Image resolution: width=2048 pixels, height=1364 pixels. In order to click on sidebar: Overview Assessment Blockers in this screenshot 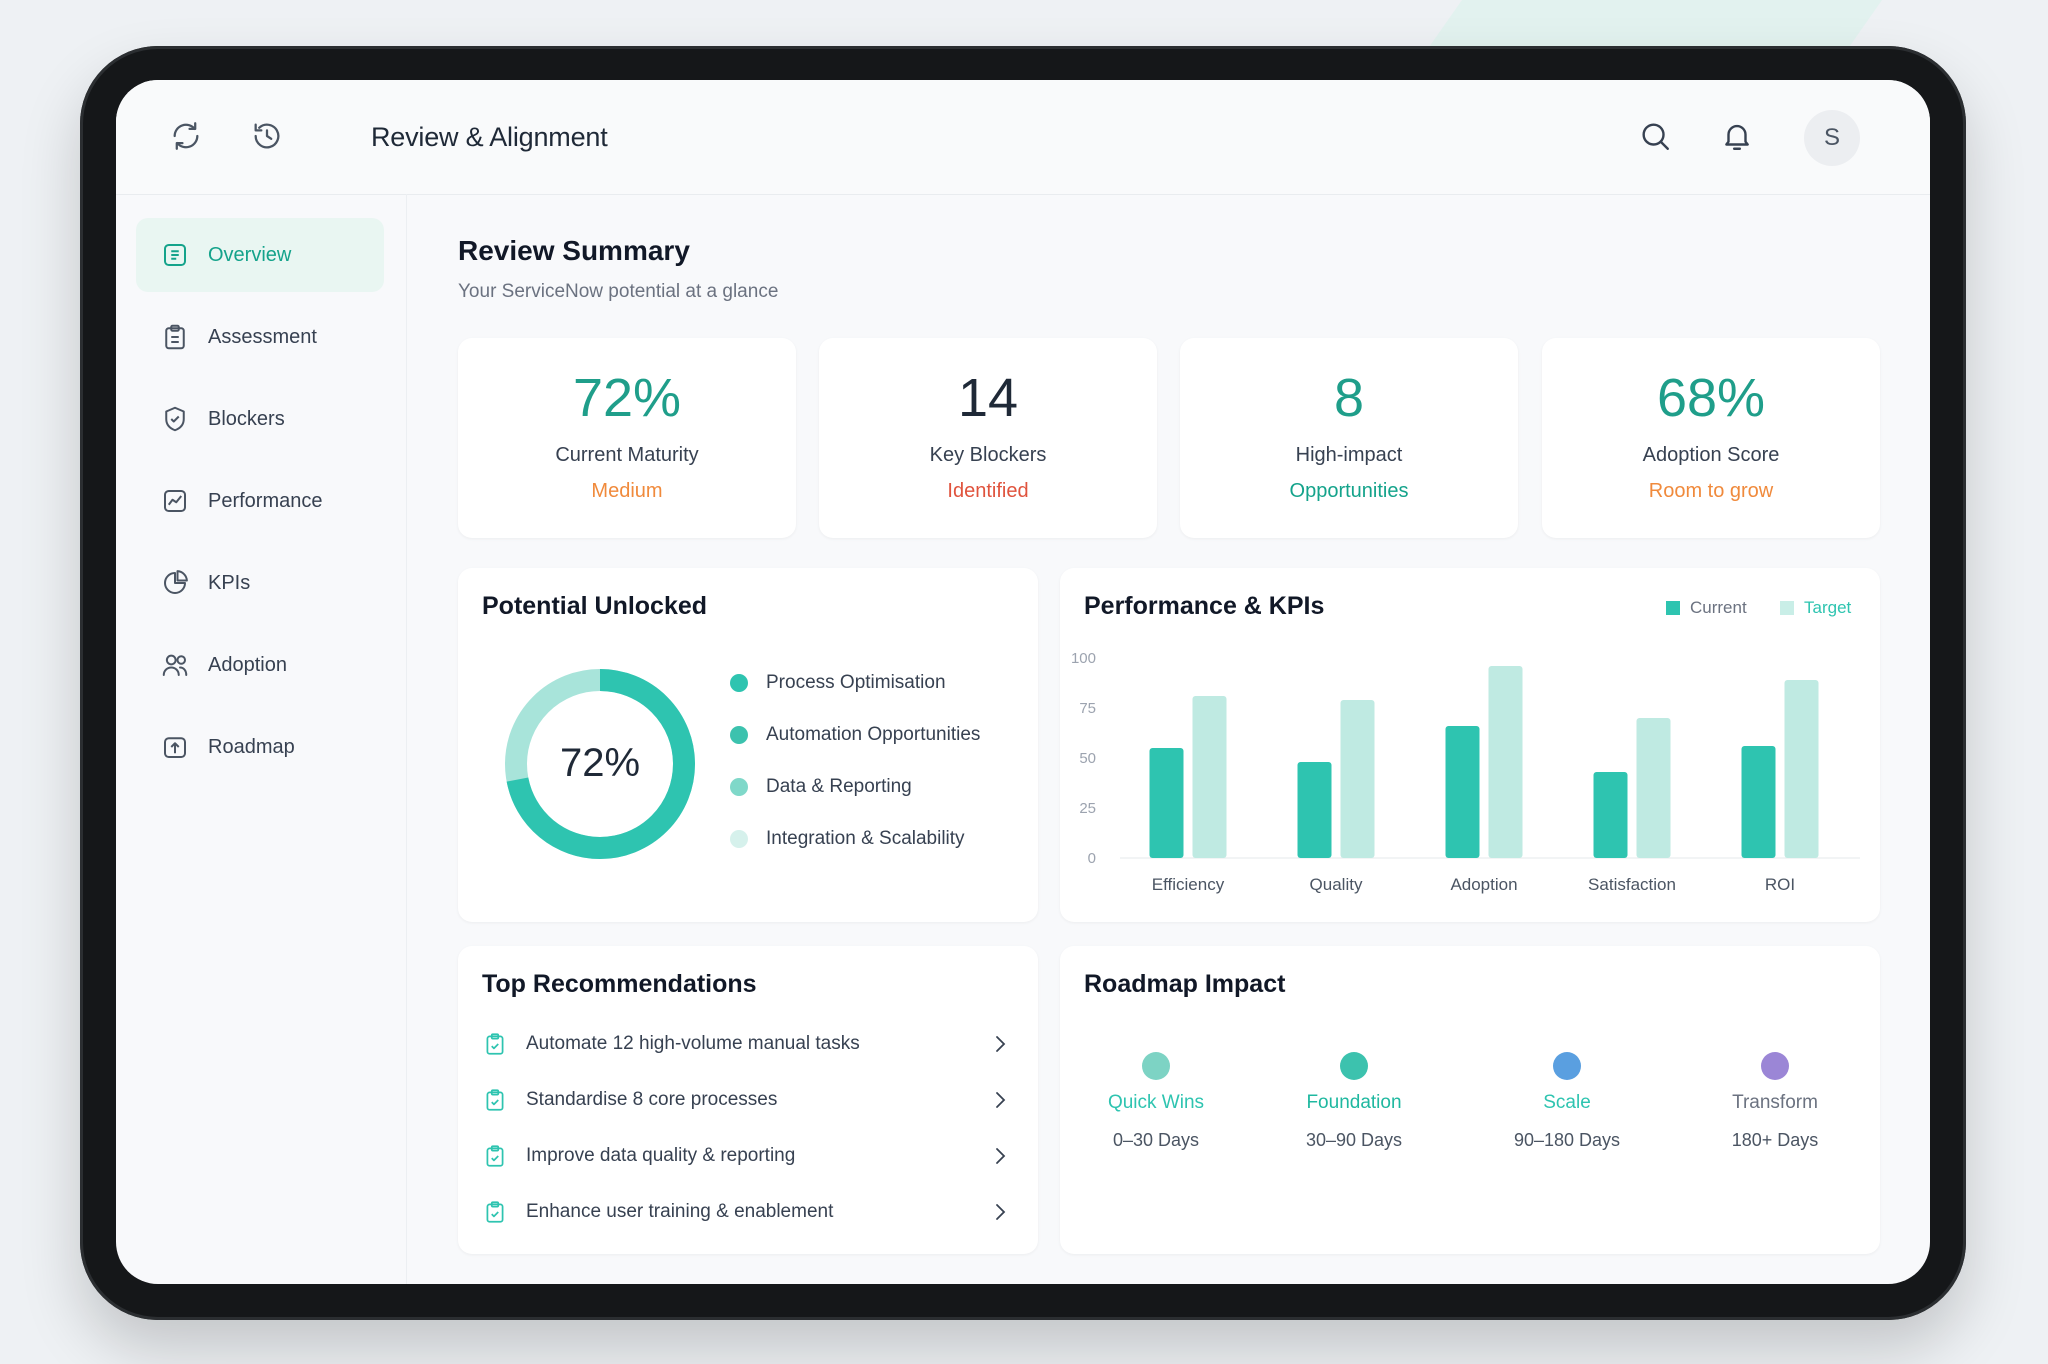, I will do `click(261, 739)`.